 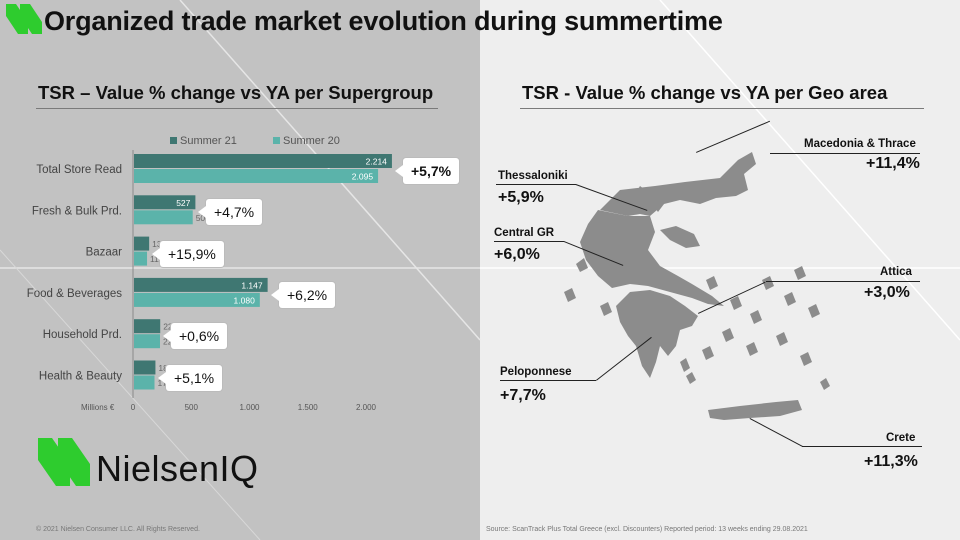 What do you see at coordinates (887, 292) in the screenshot?
I see `geo-value-attica: +3,0%` at bounding box center [887, 292].